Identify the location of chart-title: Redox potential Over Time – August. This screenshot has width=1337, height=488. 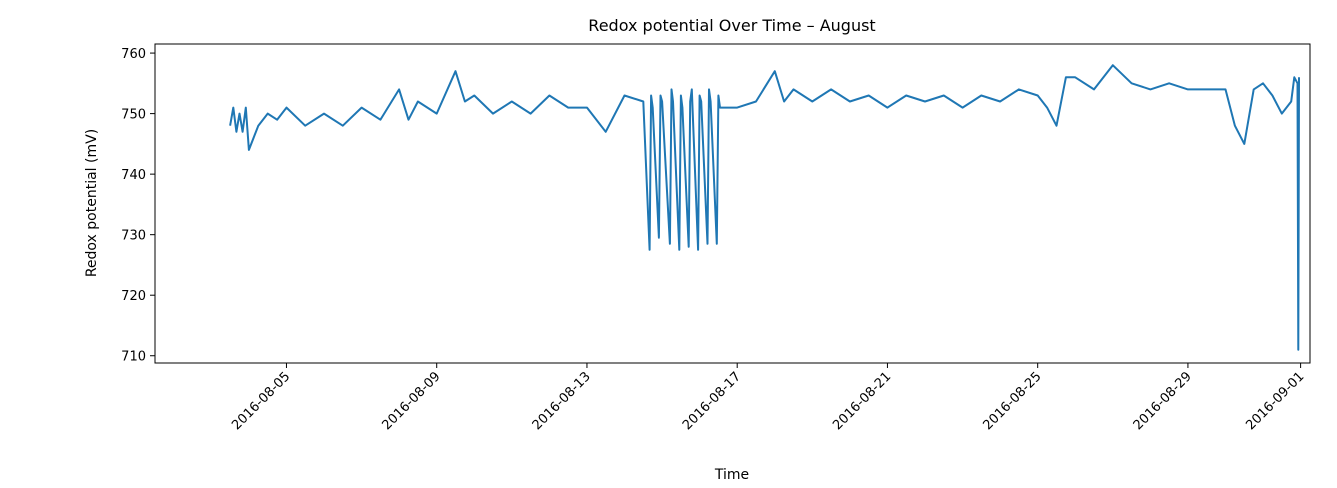
(731, 25).